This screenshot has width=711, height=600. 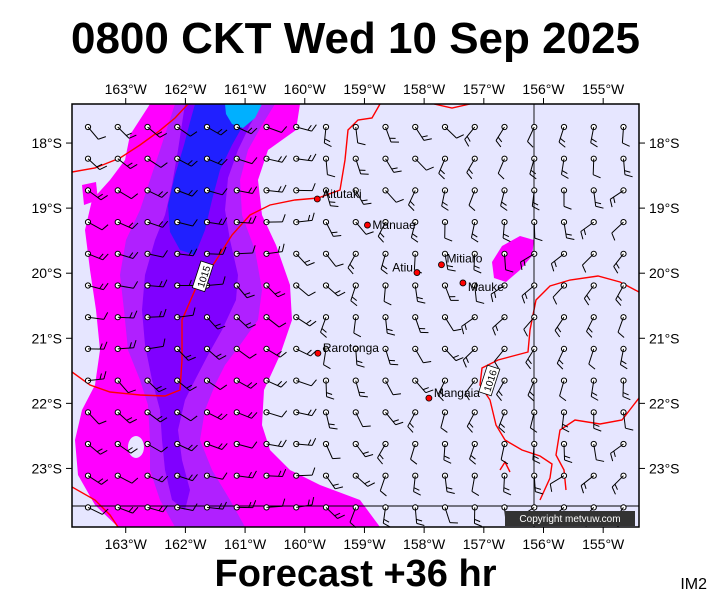 I want to click on lon-label-top: 162°W, so click(x=185, y=89).